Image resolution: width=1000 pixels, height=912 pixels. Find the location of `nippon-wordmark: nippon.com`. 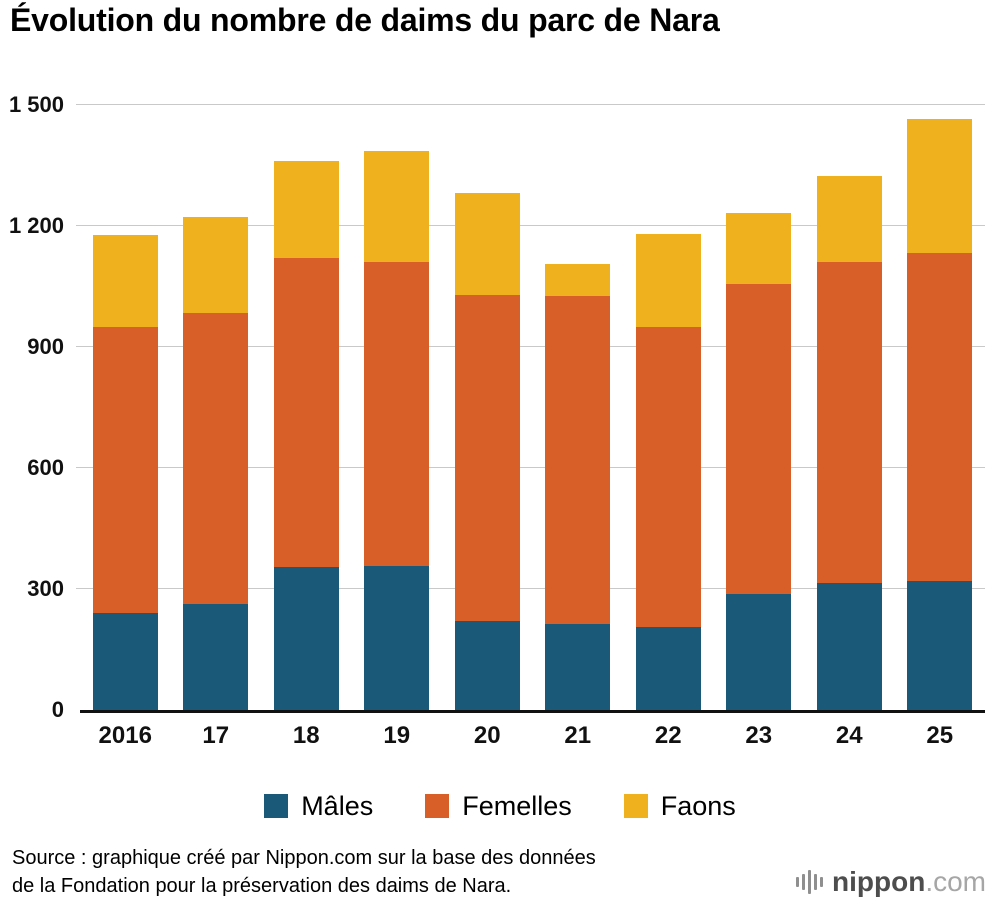

nippon-wordmark: nippon.com is located at coordinates (909, 882).